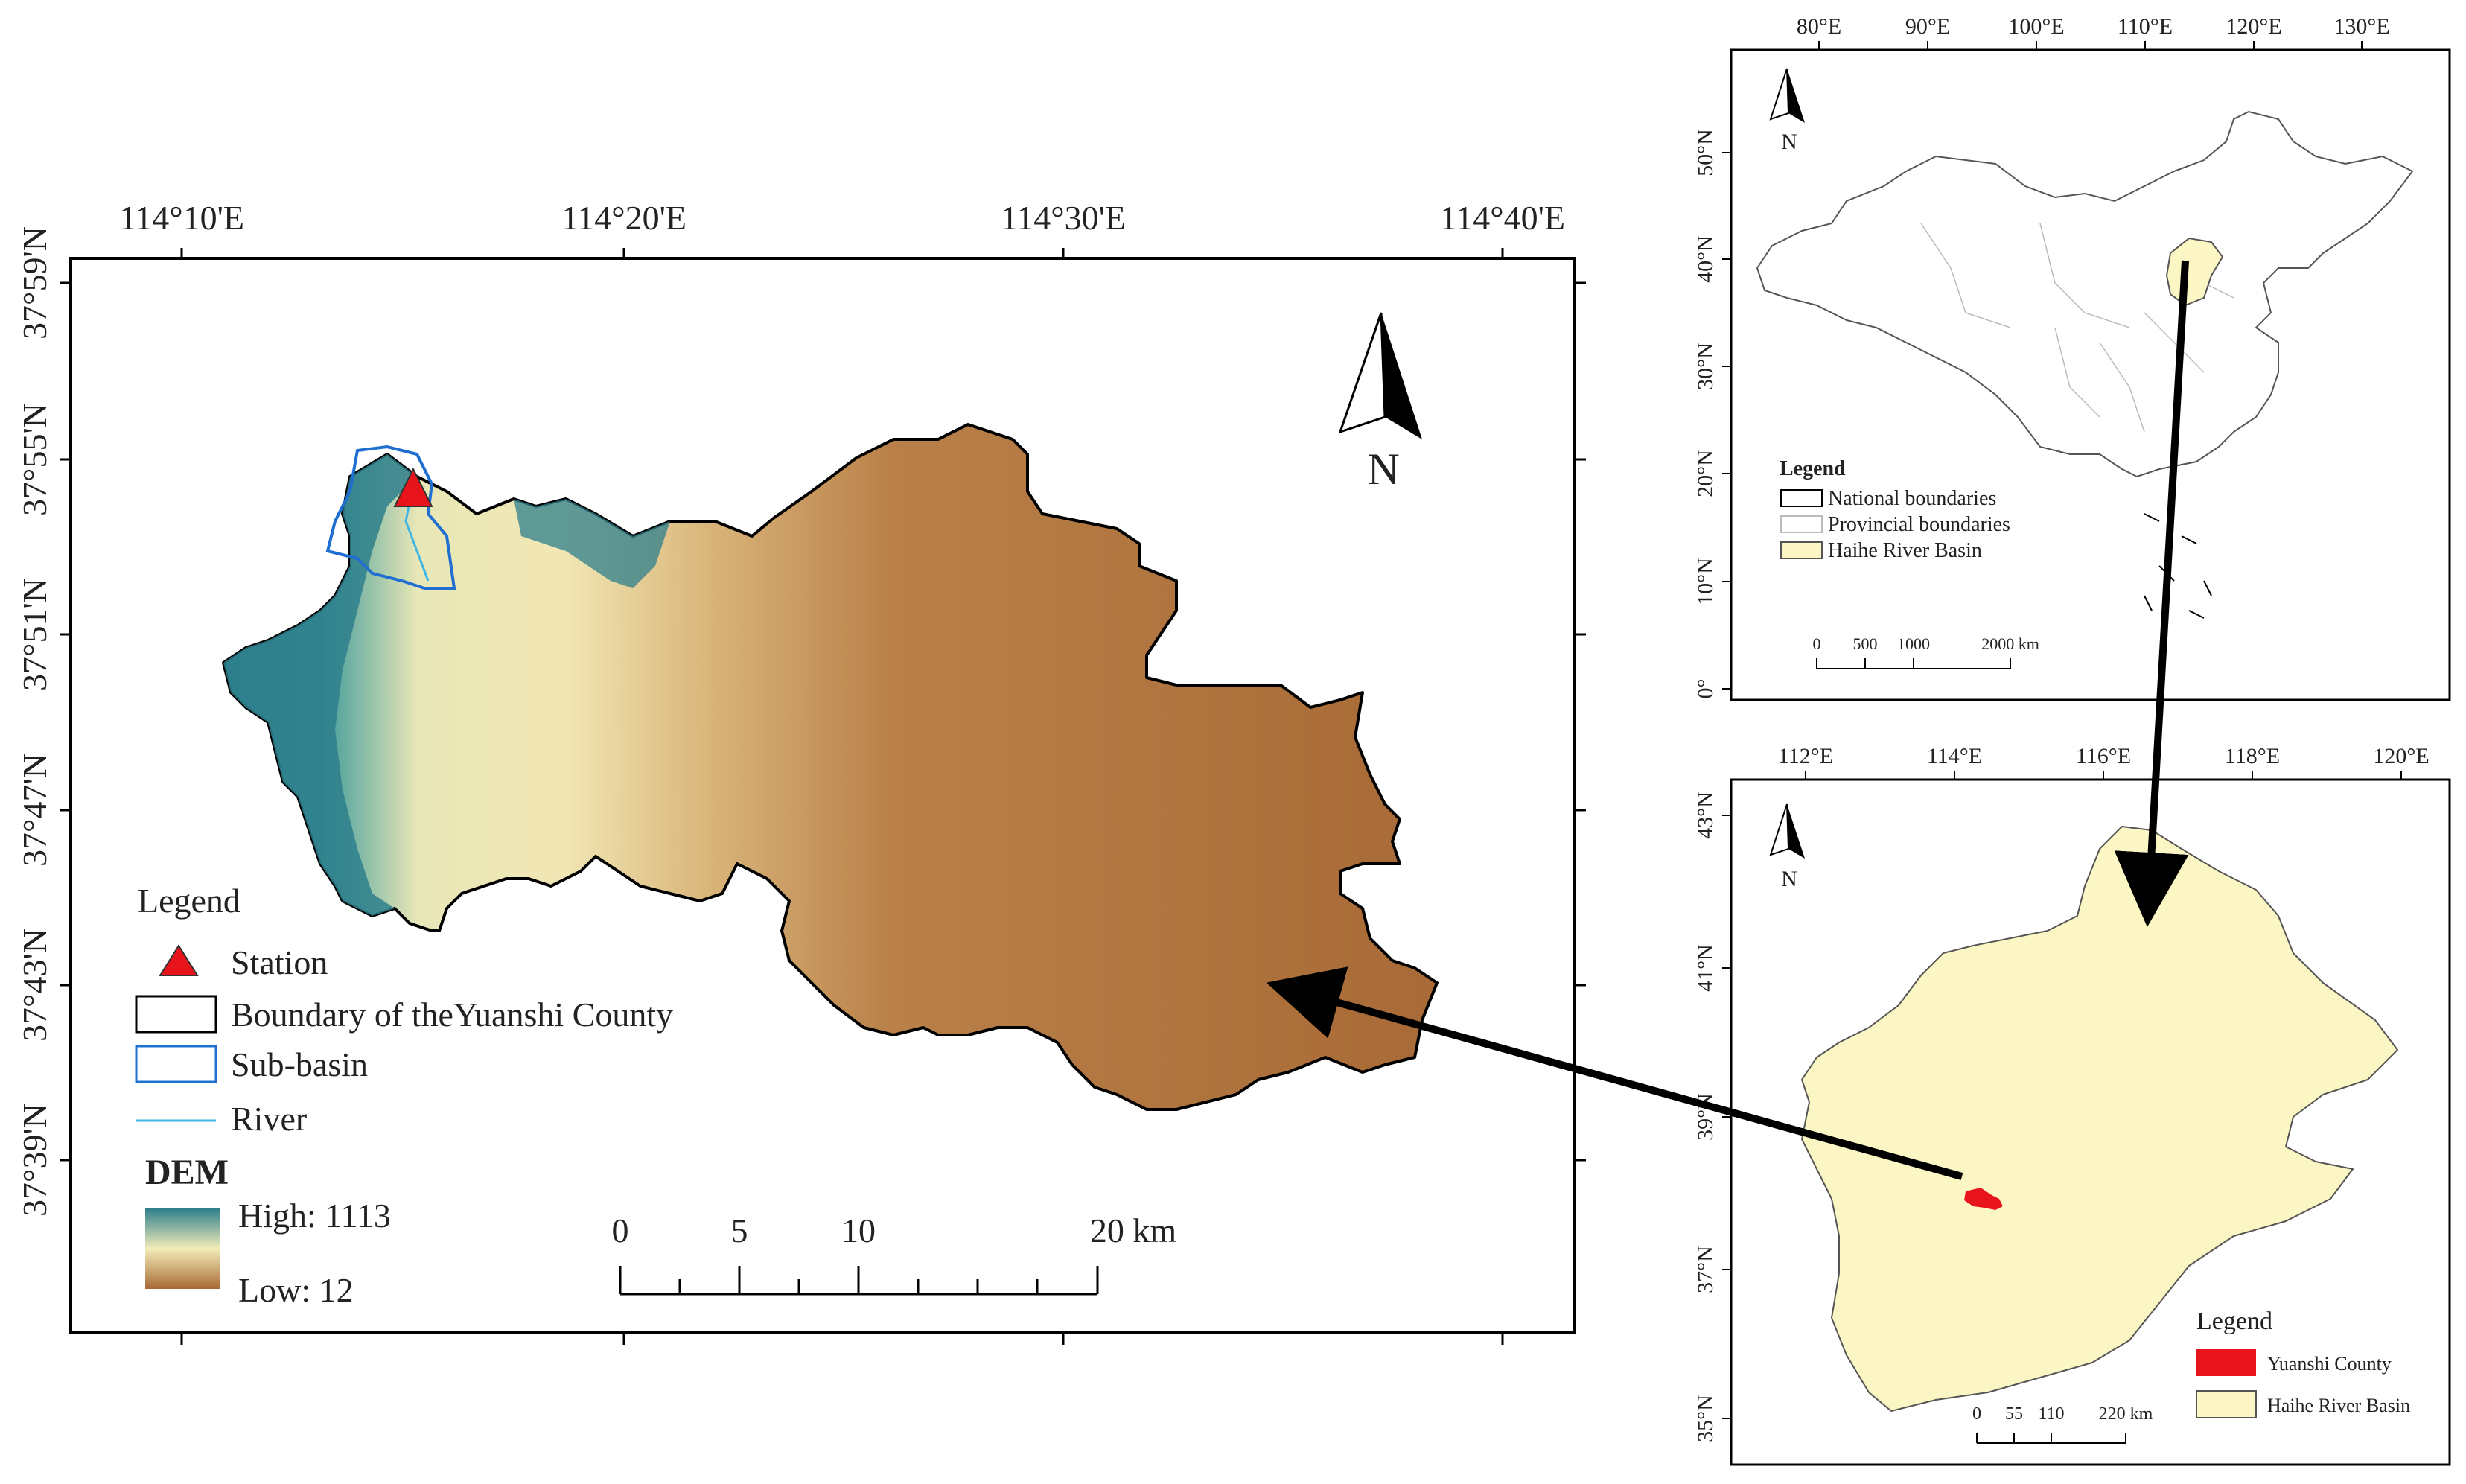  I want to click on main-left-label: 37°55'N, so click(35, 459).